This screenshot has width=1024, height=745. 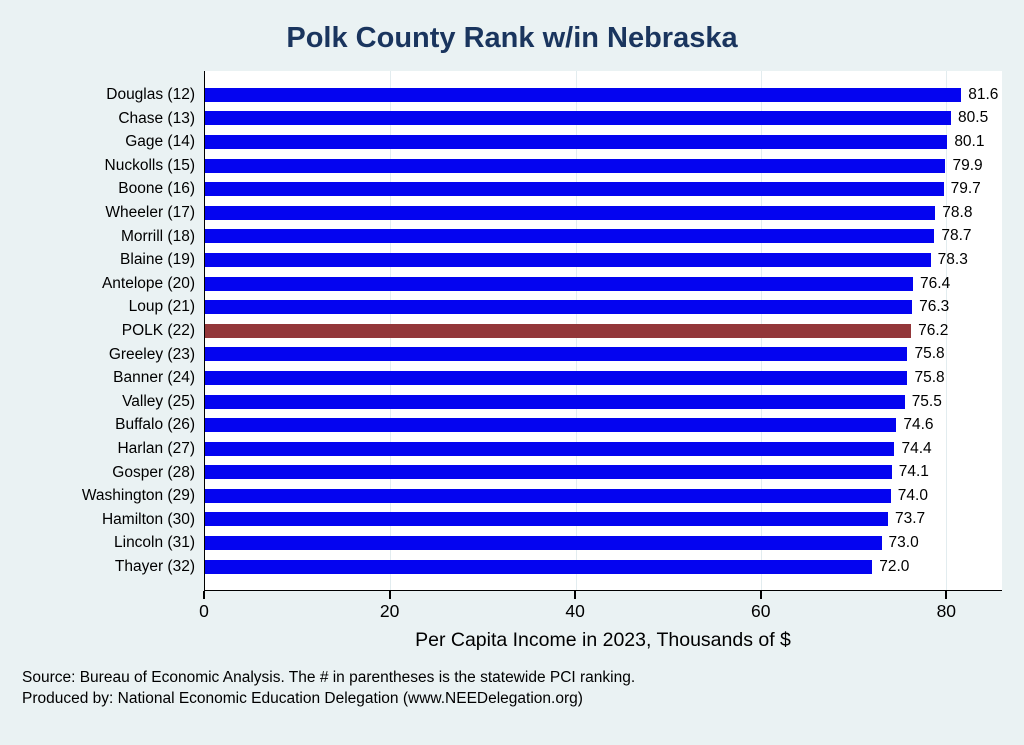 What do you see at coordinates (969, 141) in the screenshot?
I see `value-label: 80.1` at bounding box center [969, 141].